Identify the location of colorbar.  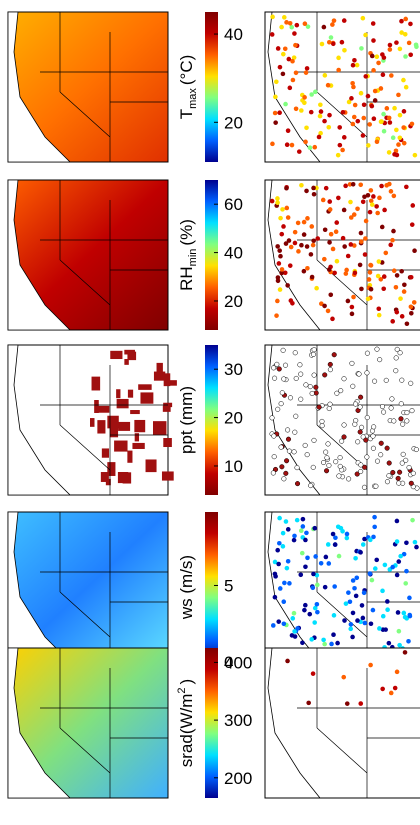
(211, 420).